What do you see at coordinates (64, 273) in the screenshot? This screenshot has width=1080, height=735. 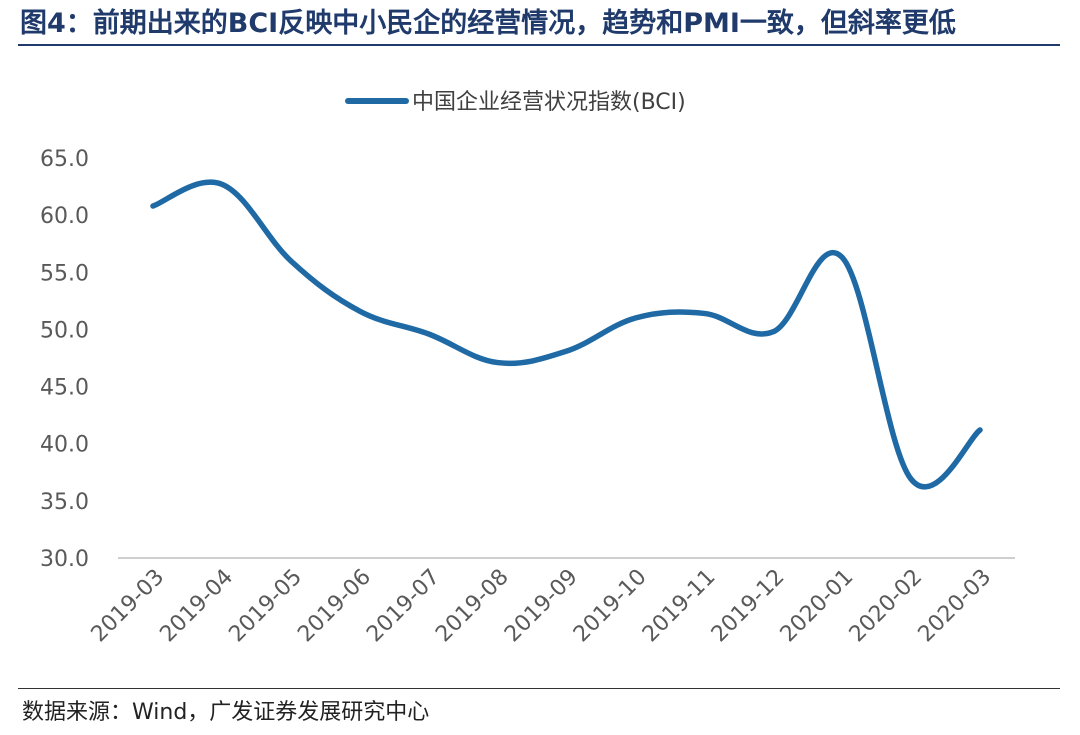 I see `y-tick-label: 55.0` at bounding box center [64, 273].